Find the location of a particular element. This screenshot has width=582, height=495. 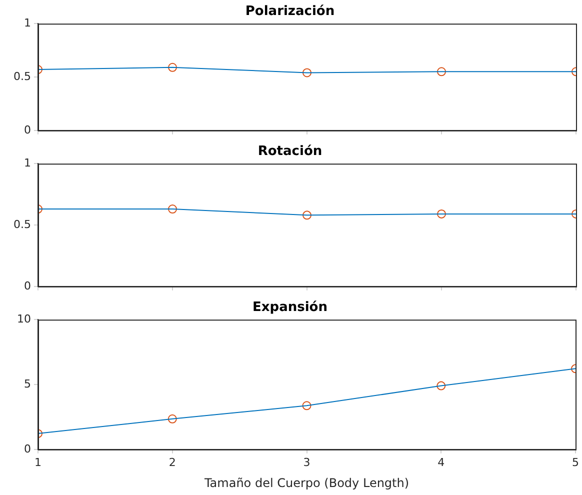

x-tick-label: 5 is located at coordinates (575, 462).